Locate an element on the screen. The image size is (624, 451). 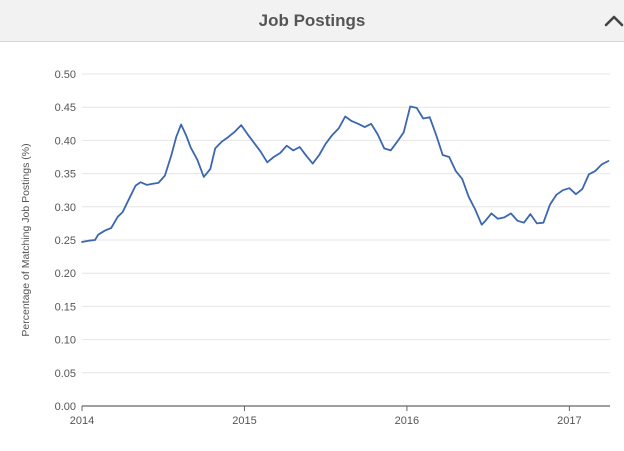
y-axis-label: Percentage of Matching Job Postings (%) is located at coordinates (26, 239).